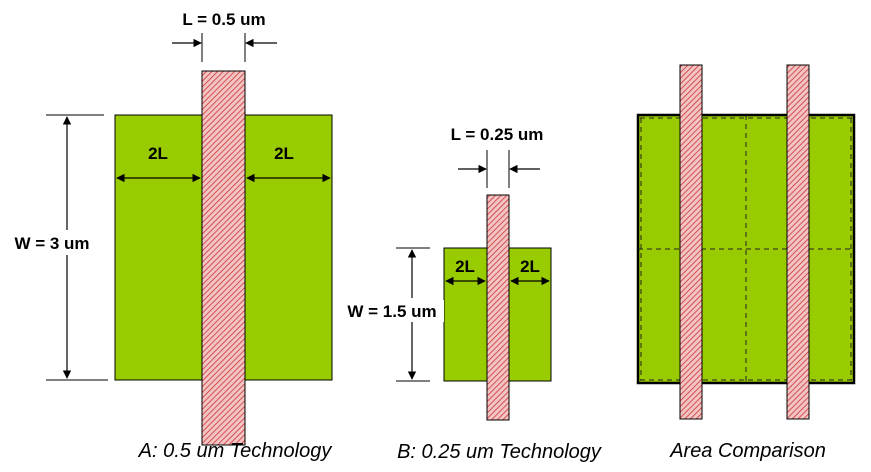 Image resolution: width=871 pixels, height=472 pixels. I want to click on gate-b, so click(498, 307).